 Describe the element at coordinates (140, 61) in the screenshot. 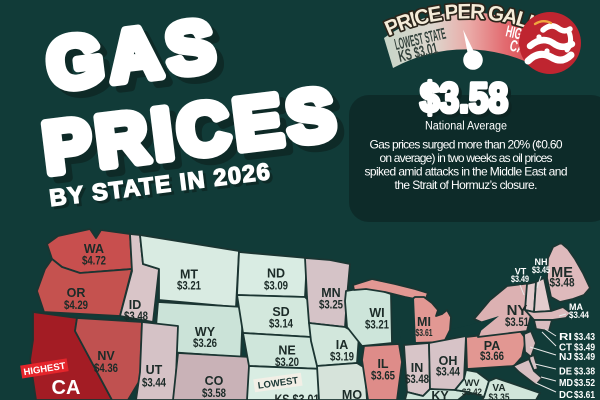

I see `svg-text: GAS` at that location.